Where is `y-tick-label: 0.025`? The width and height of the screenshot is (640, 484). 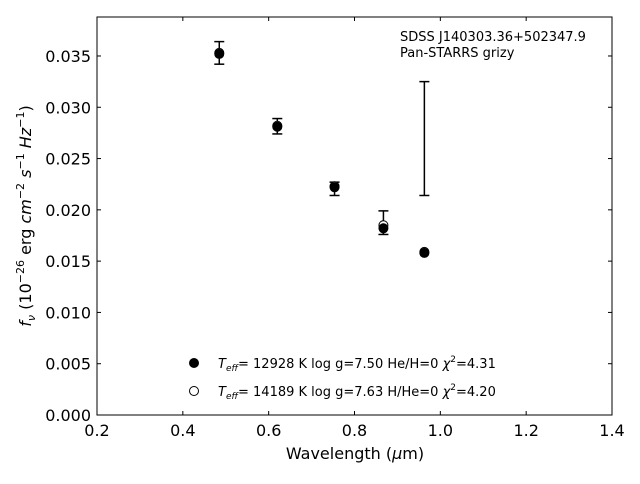 y-tick-label: 0.025 is located at coordinates (68, 159).